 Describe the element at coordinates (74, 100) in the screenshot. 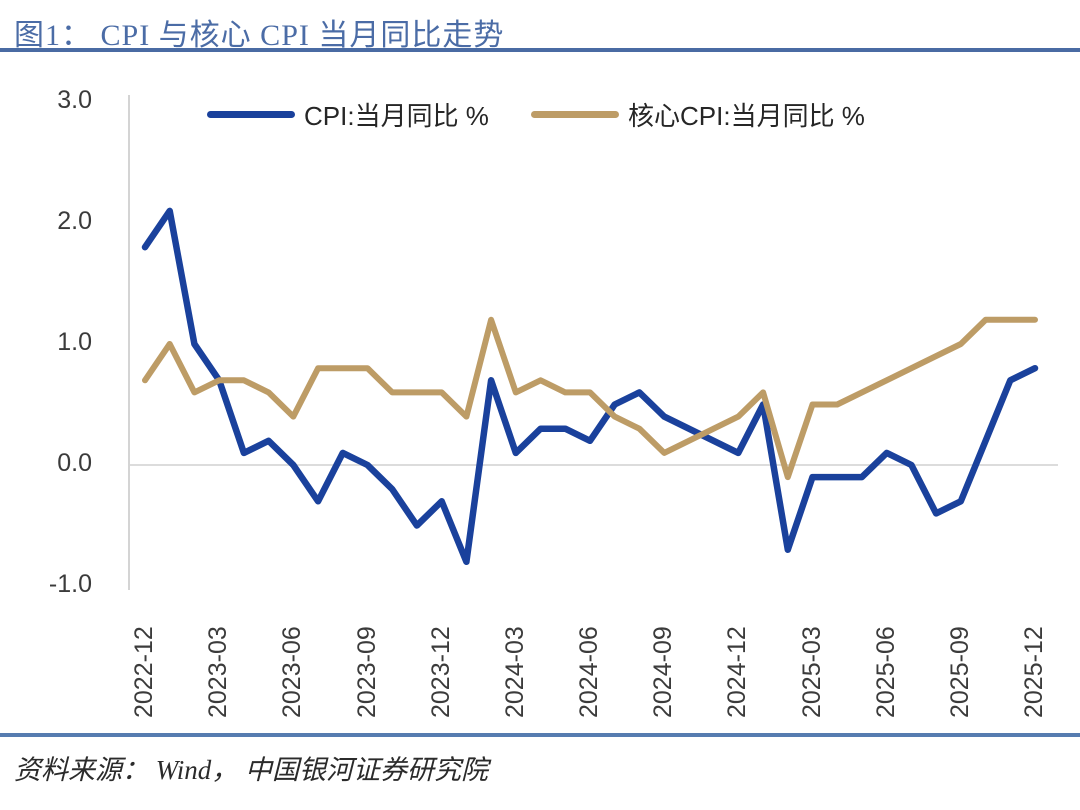

I see `y-tick-label: 3.0` at that location.